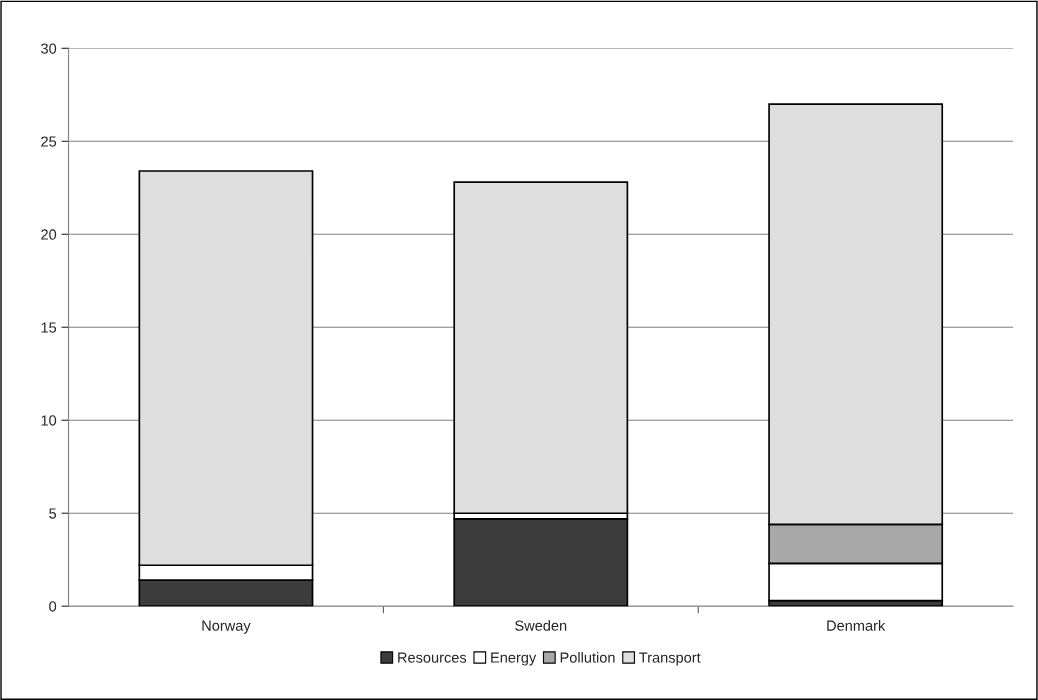  I want to click on bar, so click(541, 562).